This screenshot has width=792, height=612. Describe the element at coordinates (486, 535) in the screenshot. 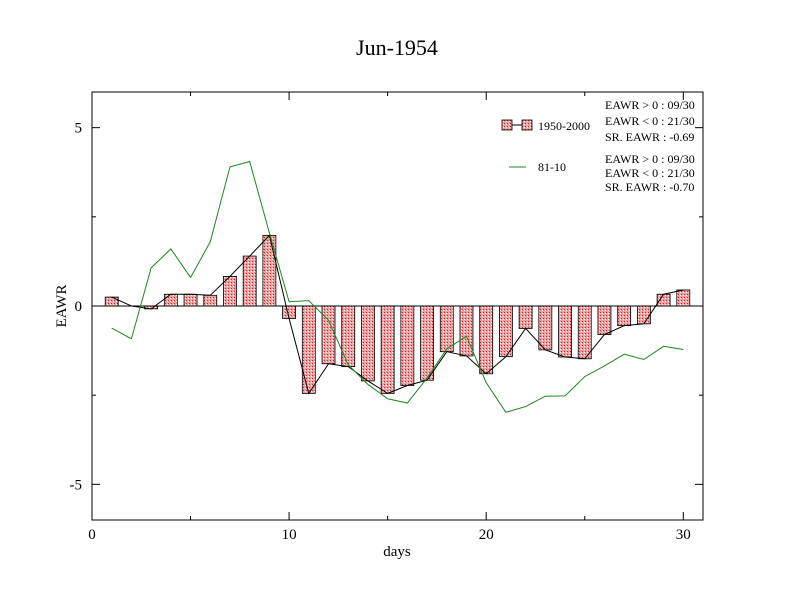

I see `x-tick-label-20: 20` at that location.